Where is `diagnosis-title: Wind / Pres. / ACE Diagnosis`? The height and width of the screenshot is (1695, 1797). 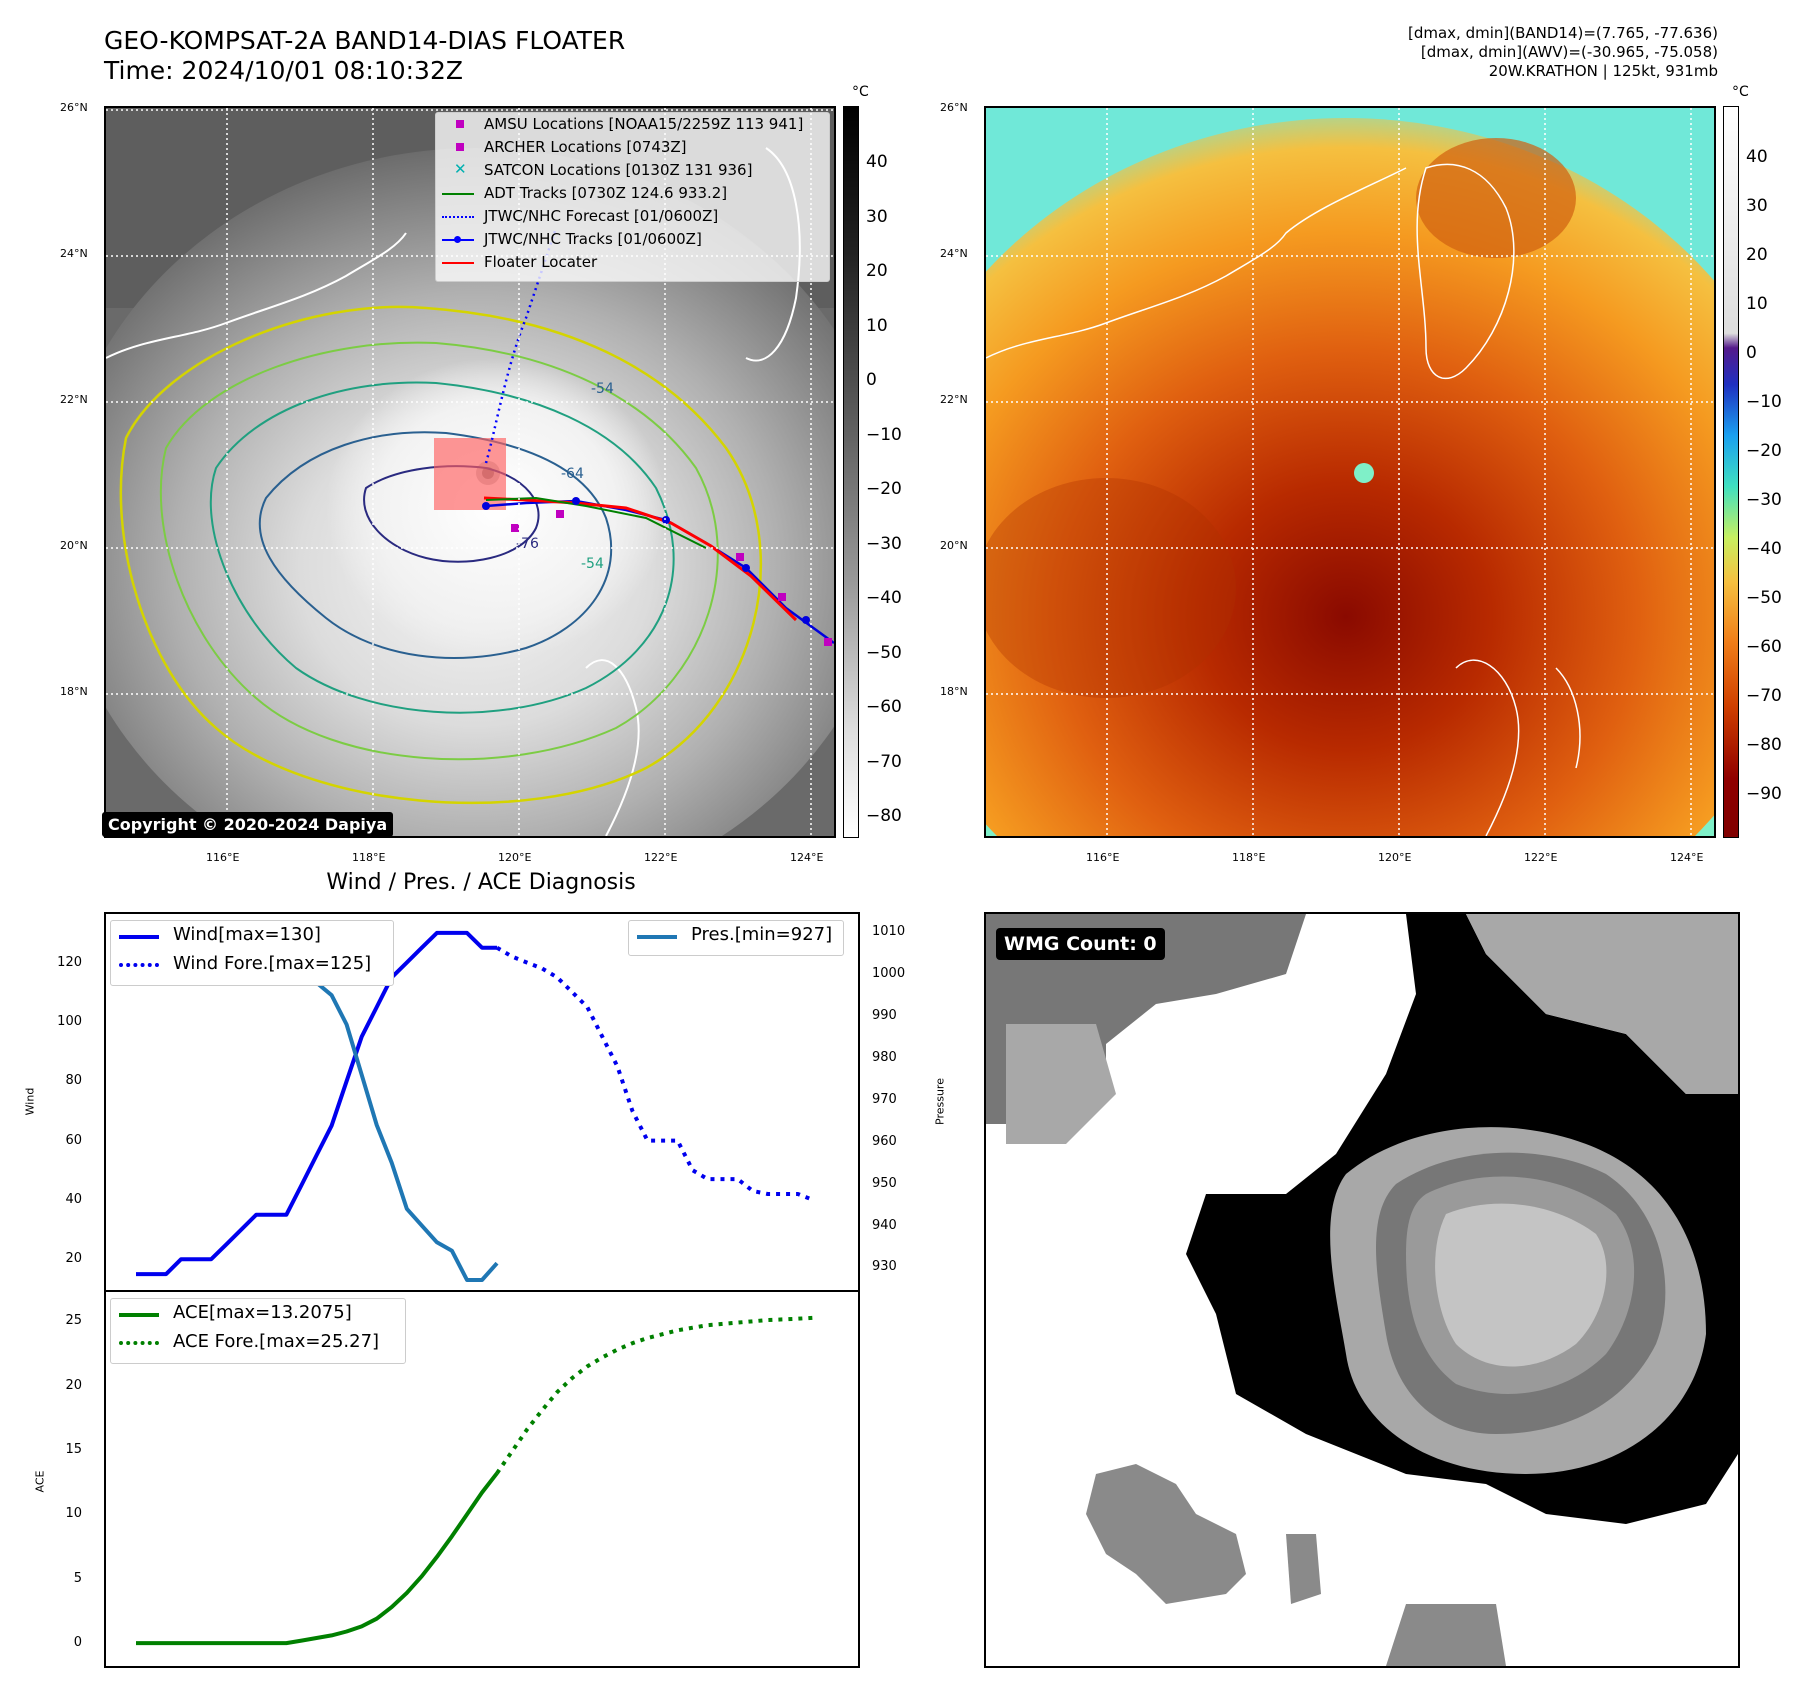 diagnosis-title: Wind / Pres. / ACE Diagnosis is located at coordinates (481, 882).